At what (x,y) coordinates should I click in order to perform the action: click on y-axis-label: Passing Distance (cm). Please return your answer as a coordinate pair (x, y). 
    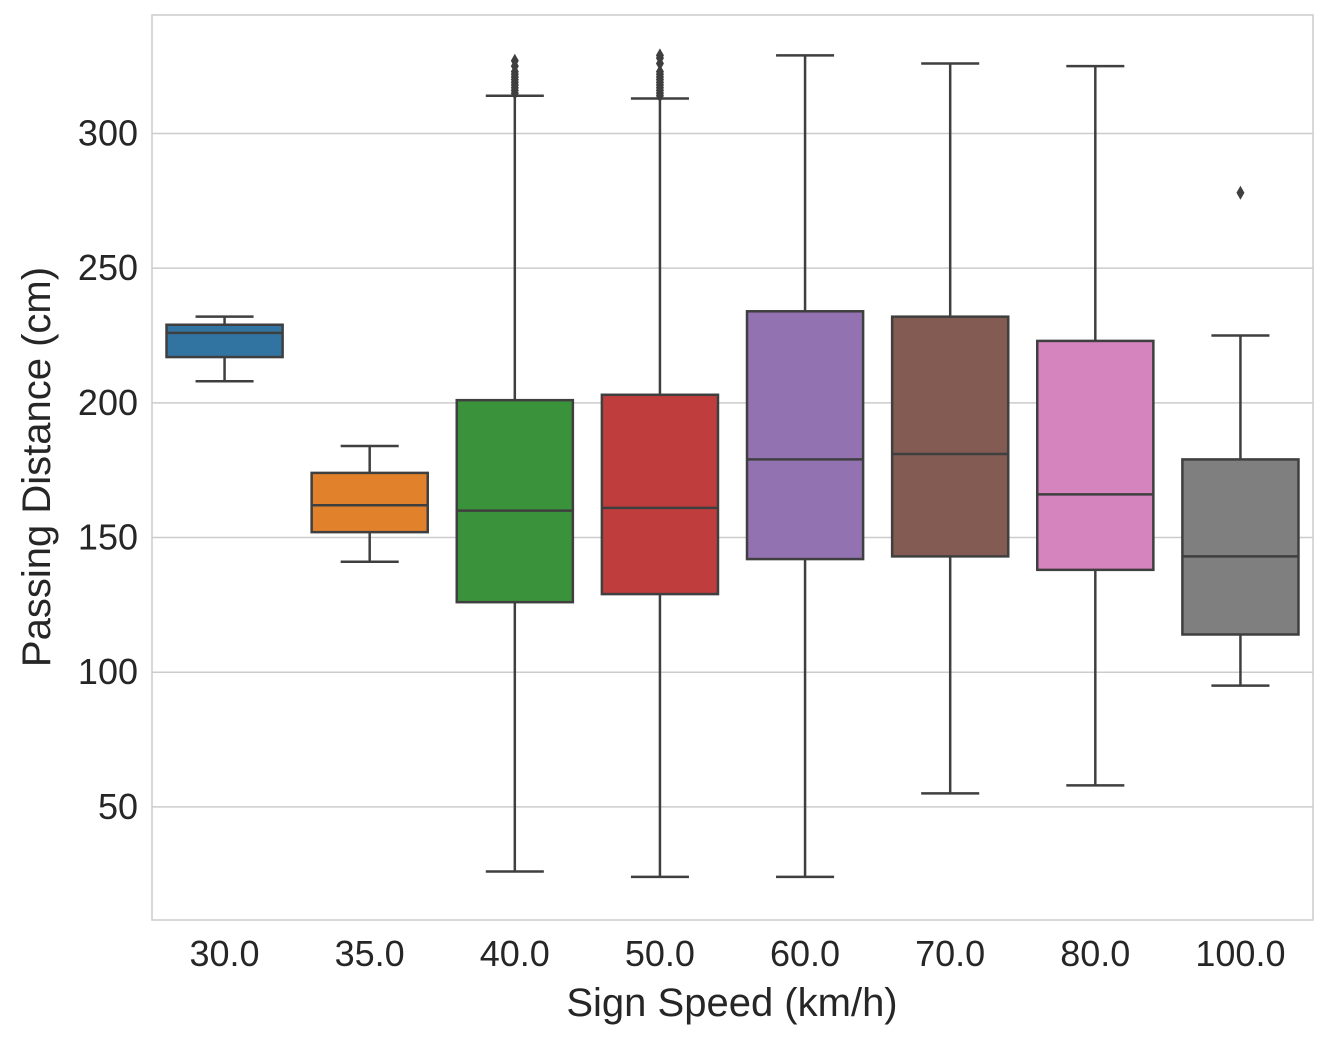
    Looking at the image, I should click on (37, 467).